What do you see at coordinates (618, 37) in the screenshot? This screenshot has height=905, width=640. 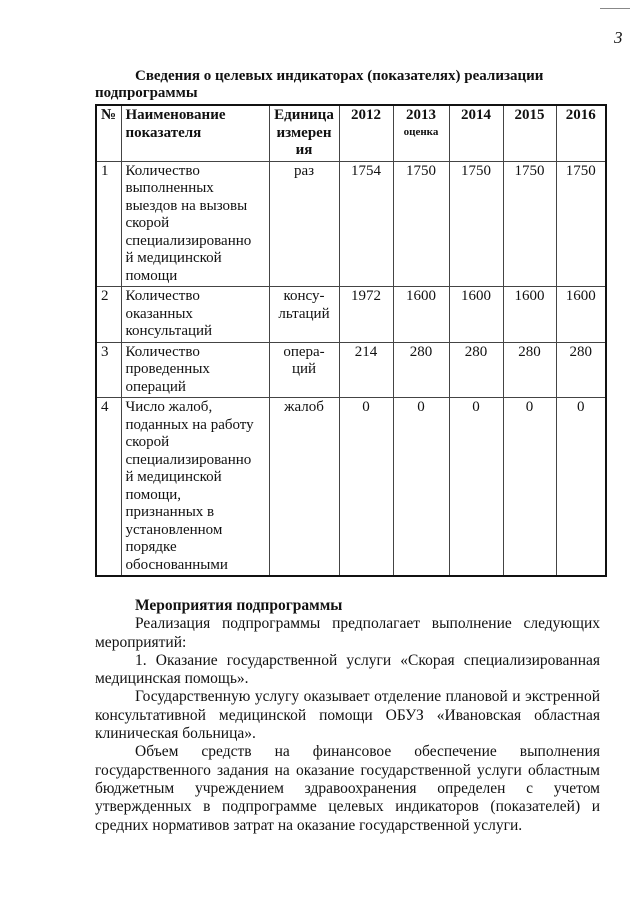 I see `page-number: 3` at bounding box center [618, 37].